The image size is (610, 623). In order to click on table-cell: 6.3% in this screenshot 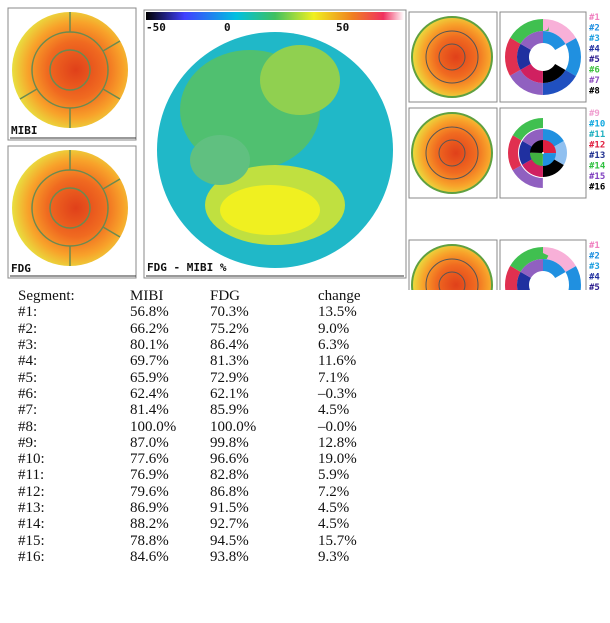, I will do `click(334, 345)`.